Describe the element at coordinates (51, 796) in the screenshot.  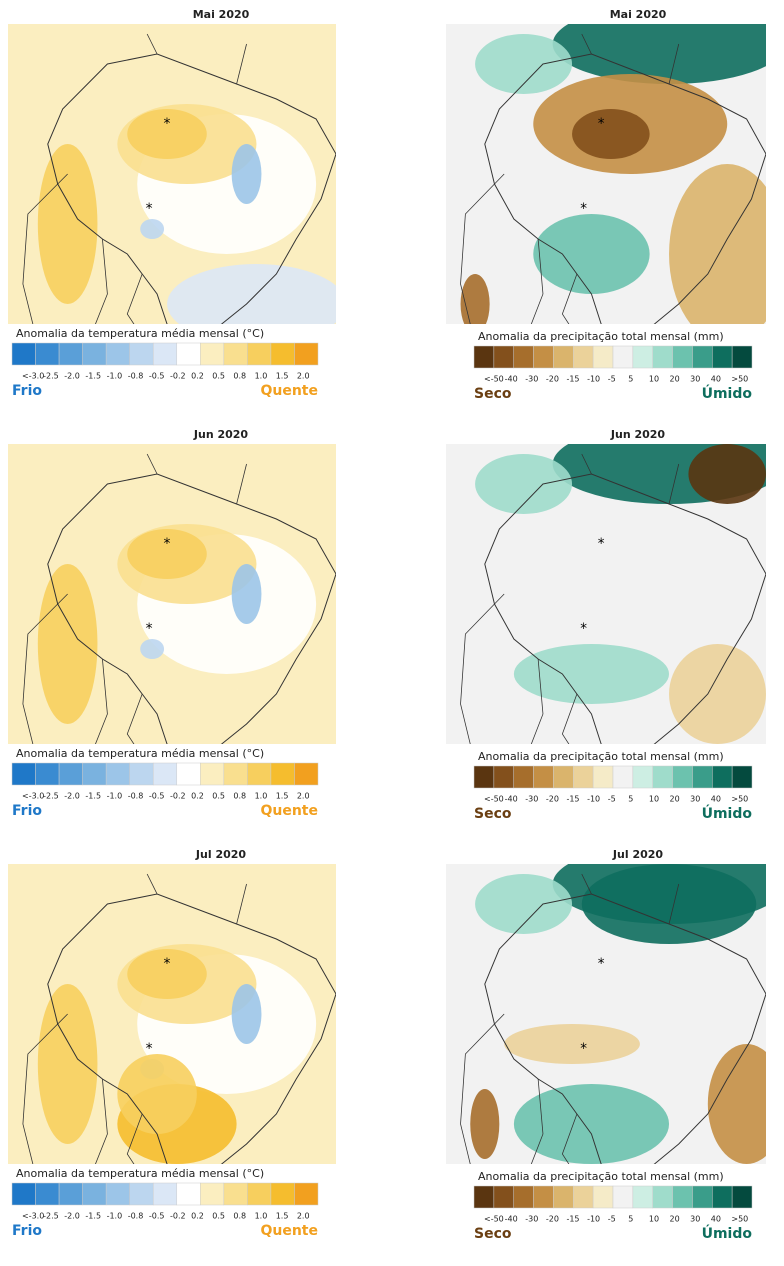
I see `legend-tick: -2.5` at that location.